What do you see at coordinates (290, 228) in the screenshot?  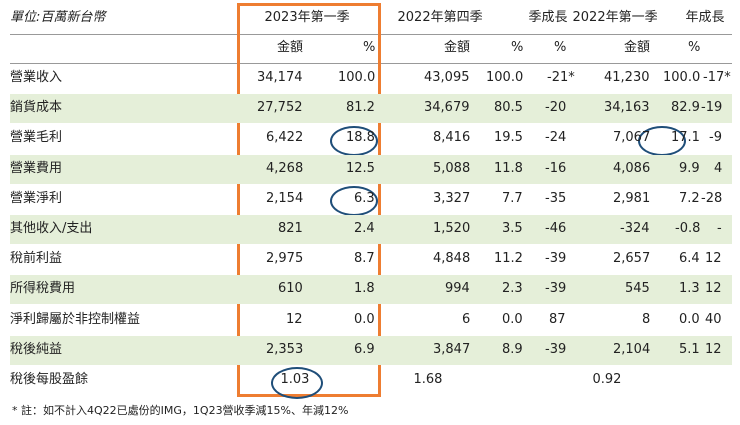 I see `cell: 821` at bounding box center [290, 228].